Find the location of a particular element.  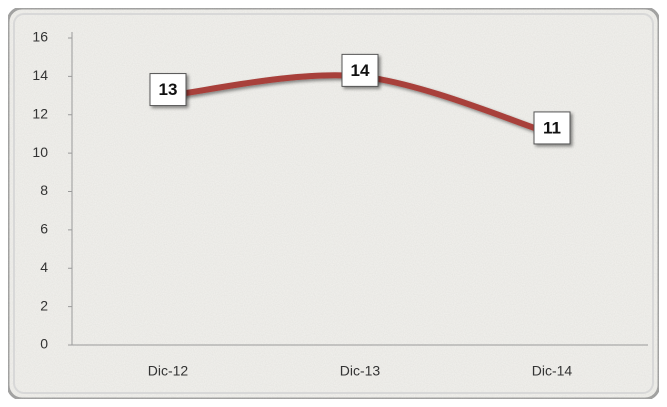

y-tick-label: 8 is located at coordinates (44, 190).